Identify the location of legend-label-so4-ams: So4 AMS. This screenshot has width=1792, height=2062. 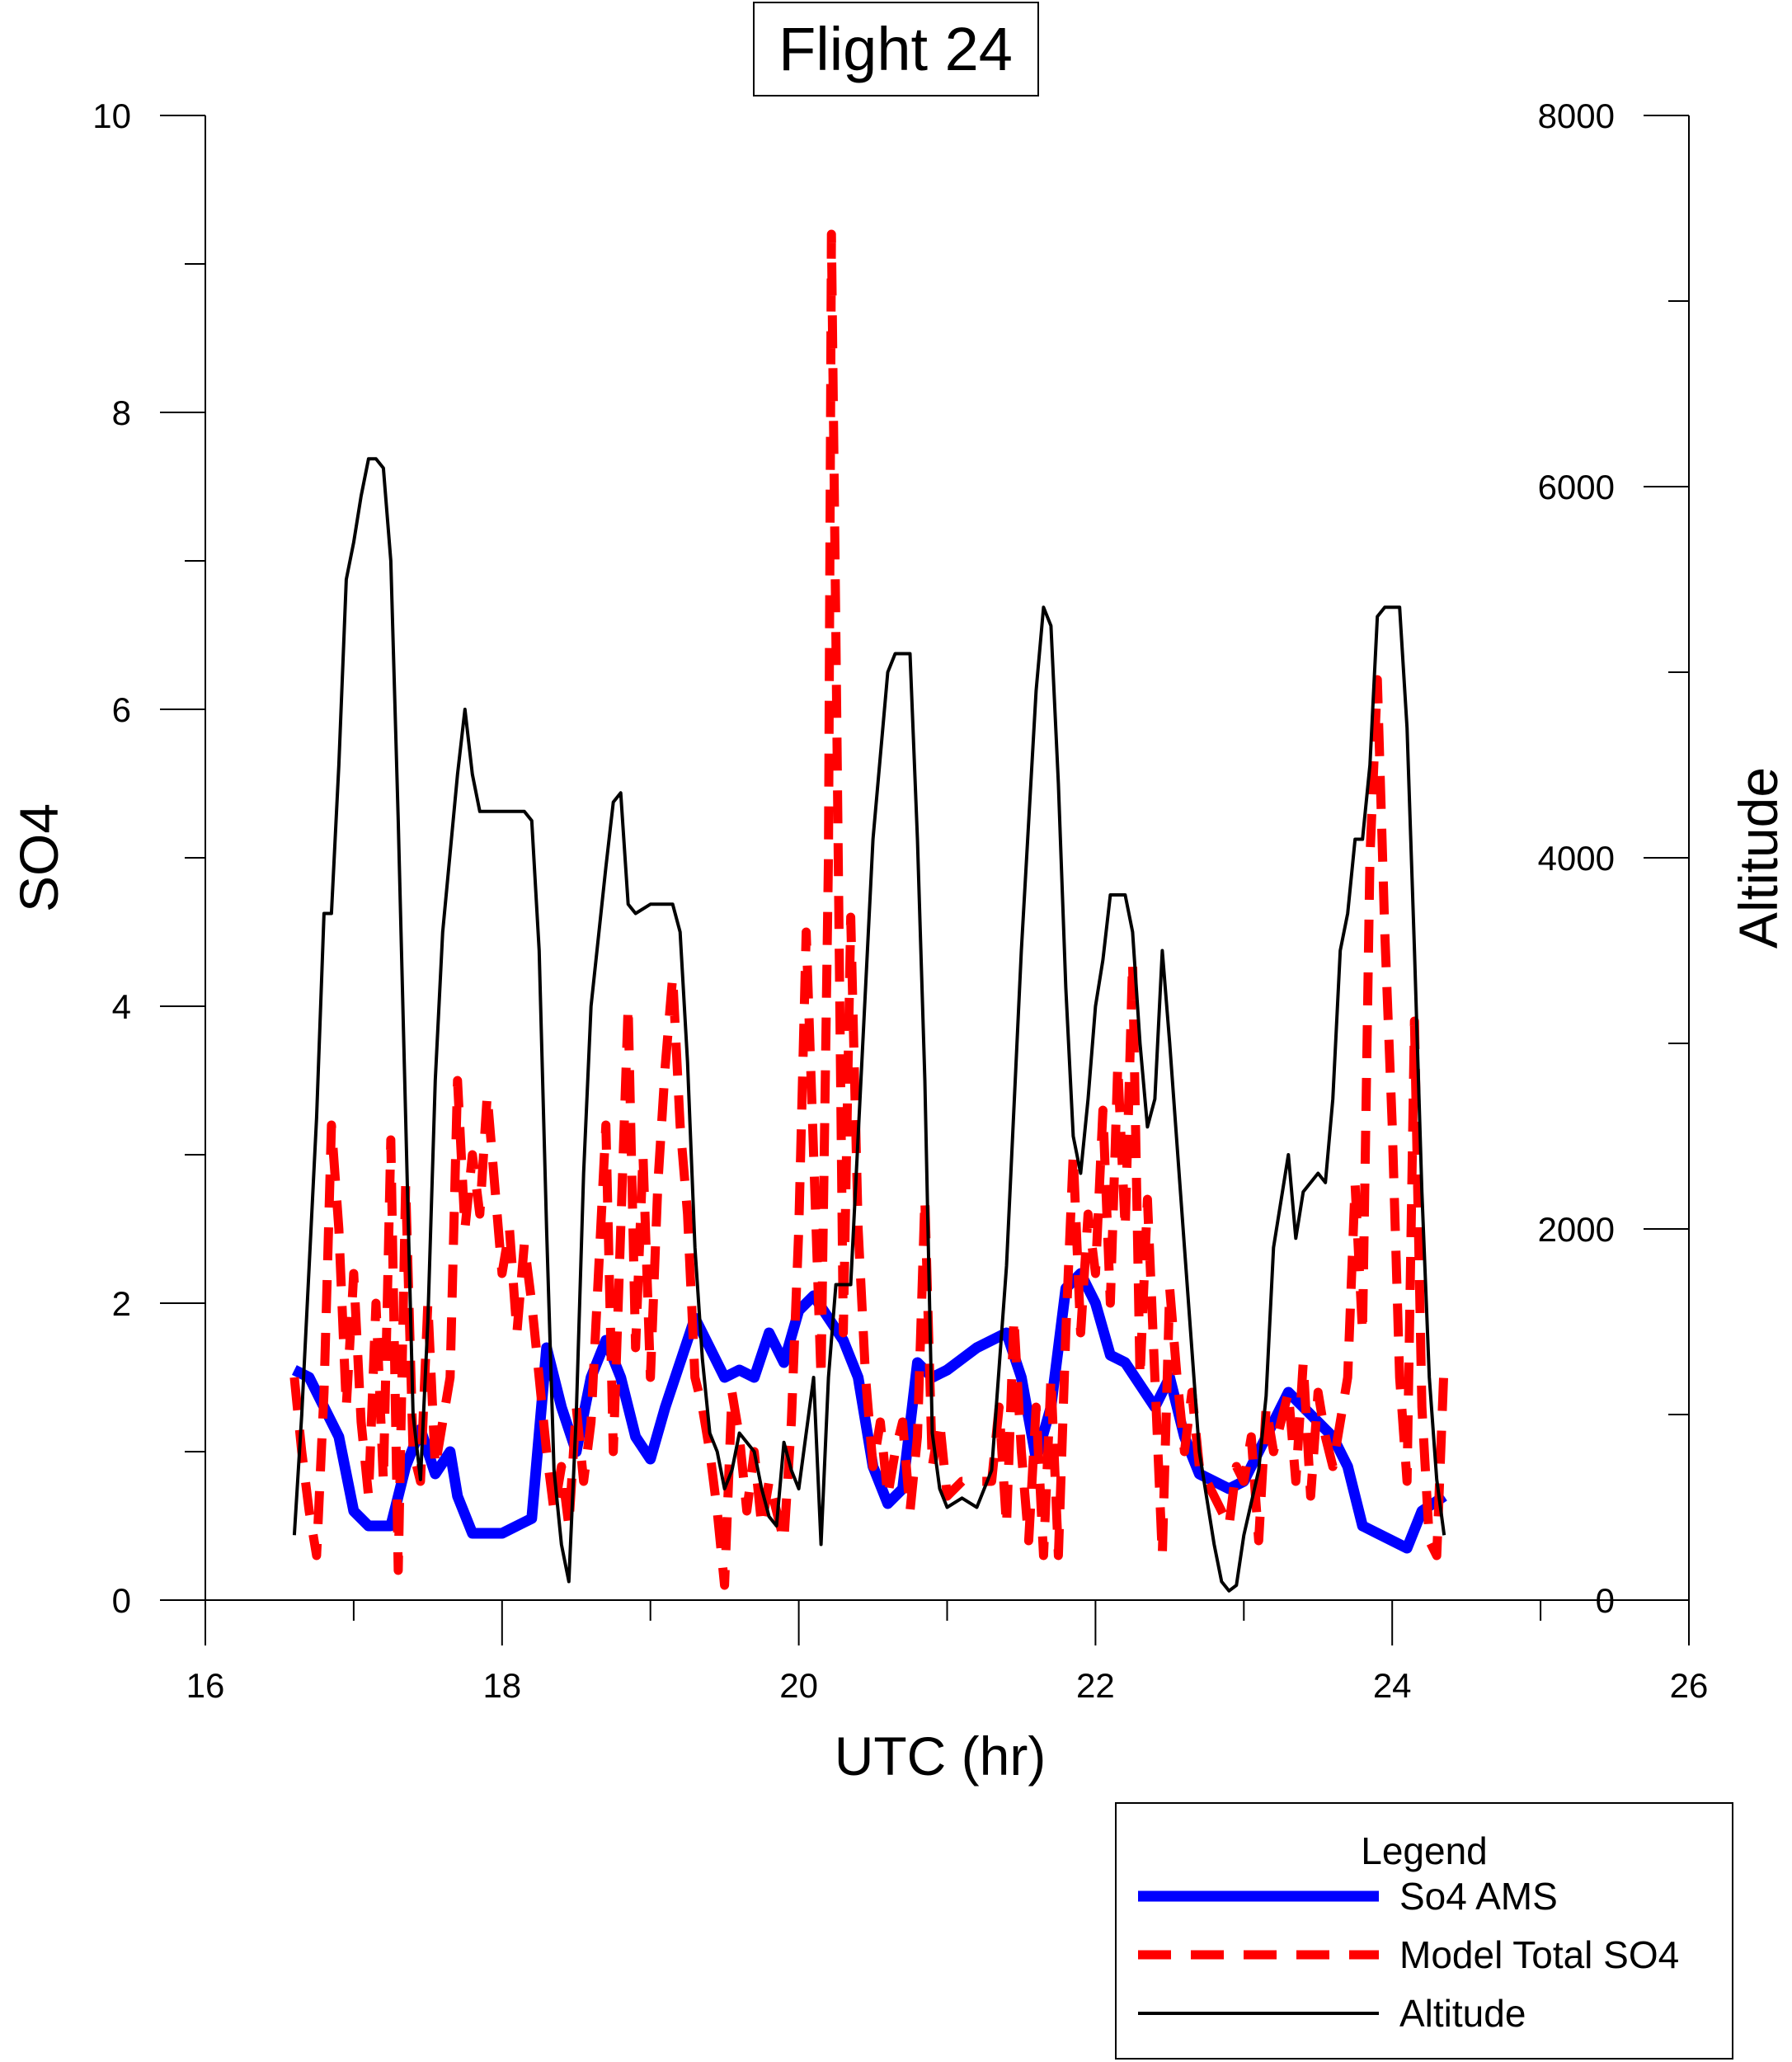
(1479, 1896).